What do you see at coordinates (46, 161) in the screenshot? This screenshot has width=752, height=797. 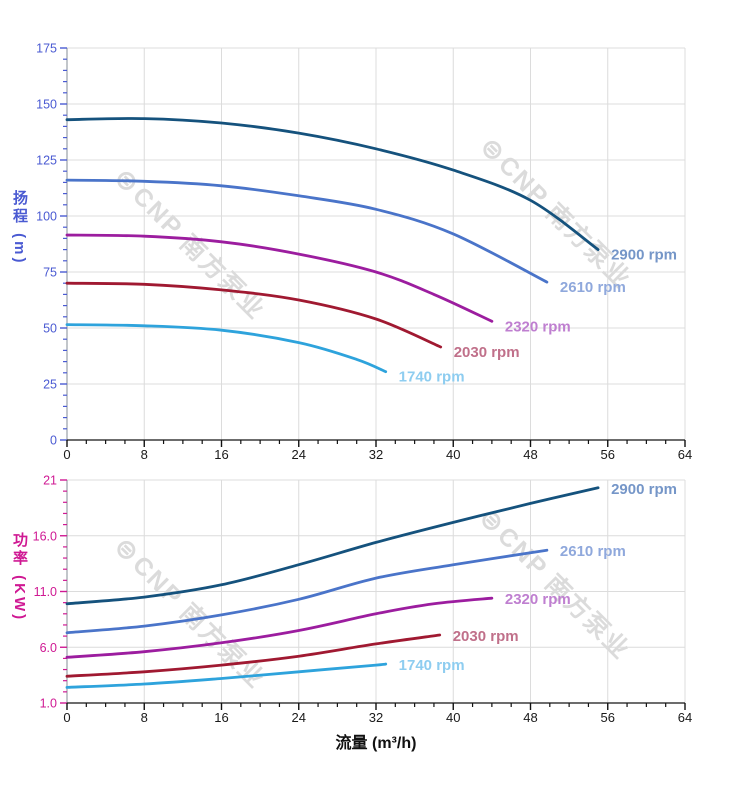 I see `y-tick-label: 125` at bounding box center [46, 161].